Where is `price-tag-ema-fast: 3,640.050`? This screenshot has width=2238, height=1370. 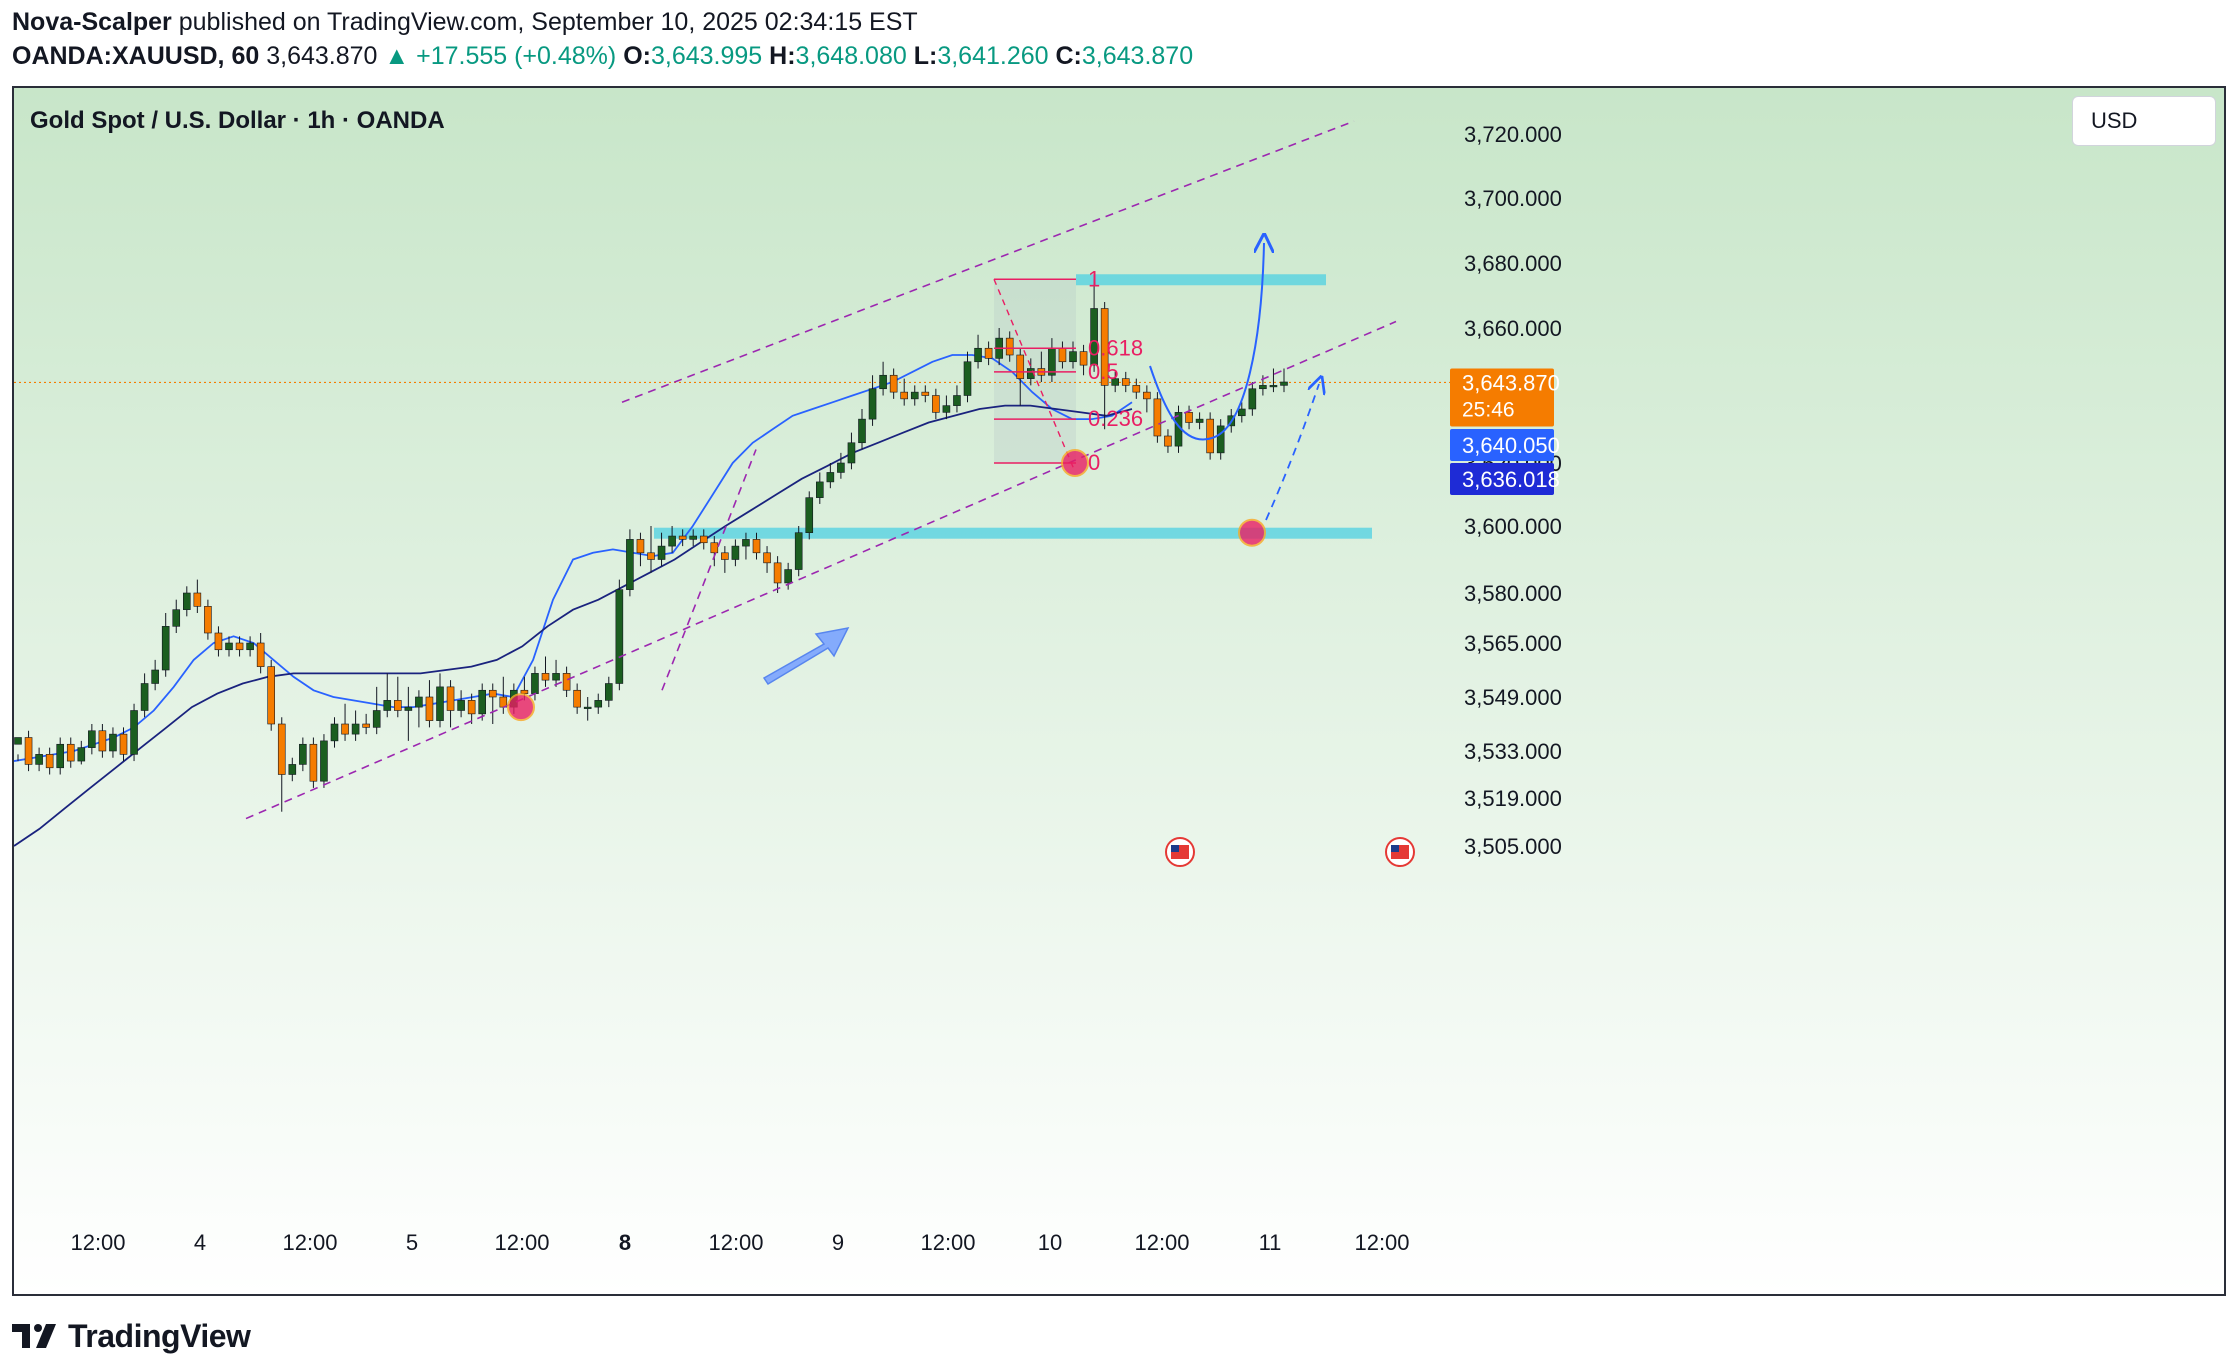
price-tag-ema-fast: 3,640.050 is located at coordinates (1505, 445).